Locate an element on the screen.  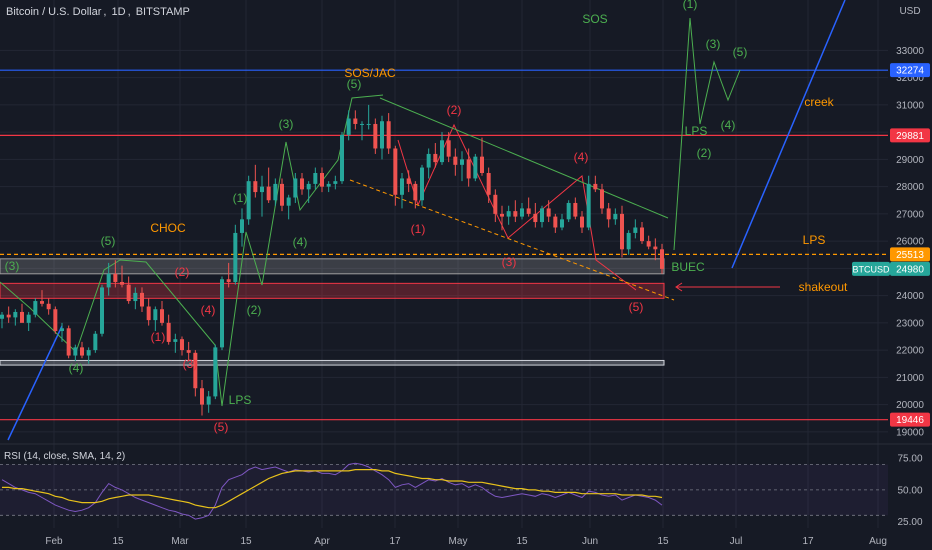
annotation-4: SOS/JAC is located at coordinates (370, 73).